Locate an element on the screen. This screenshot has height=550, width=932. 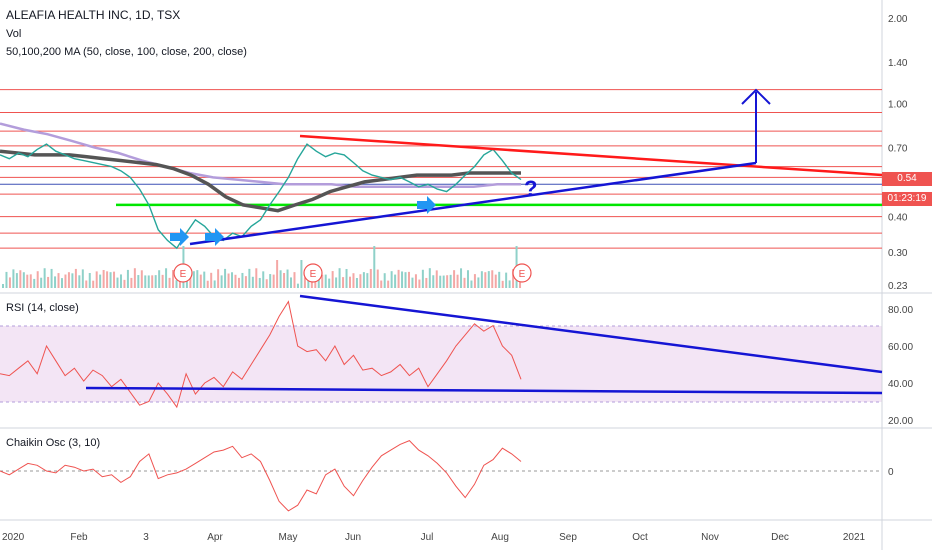
time-tick-label: Oct is located at coordinates (640, 537).